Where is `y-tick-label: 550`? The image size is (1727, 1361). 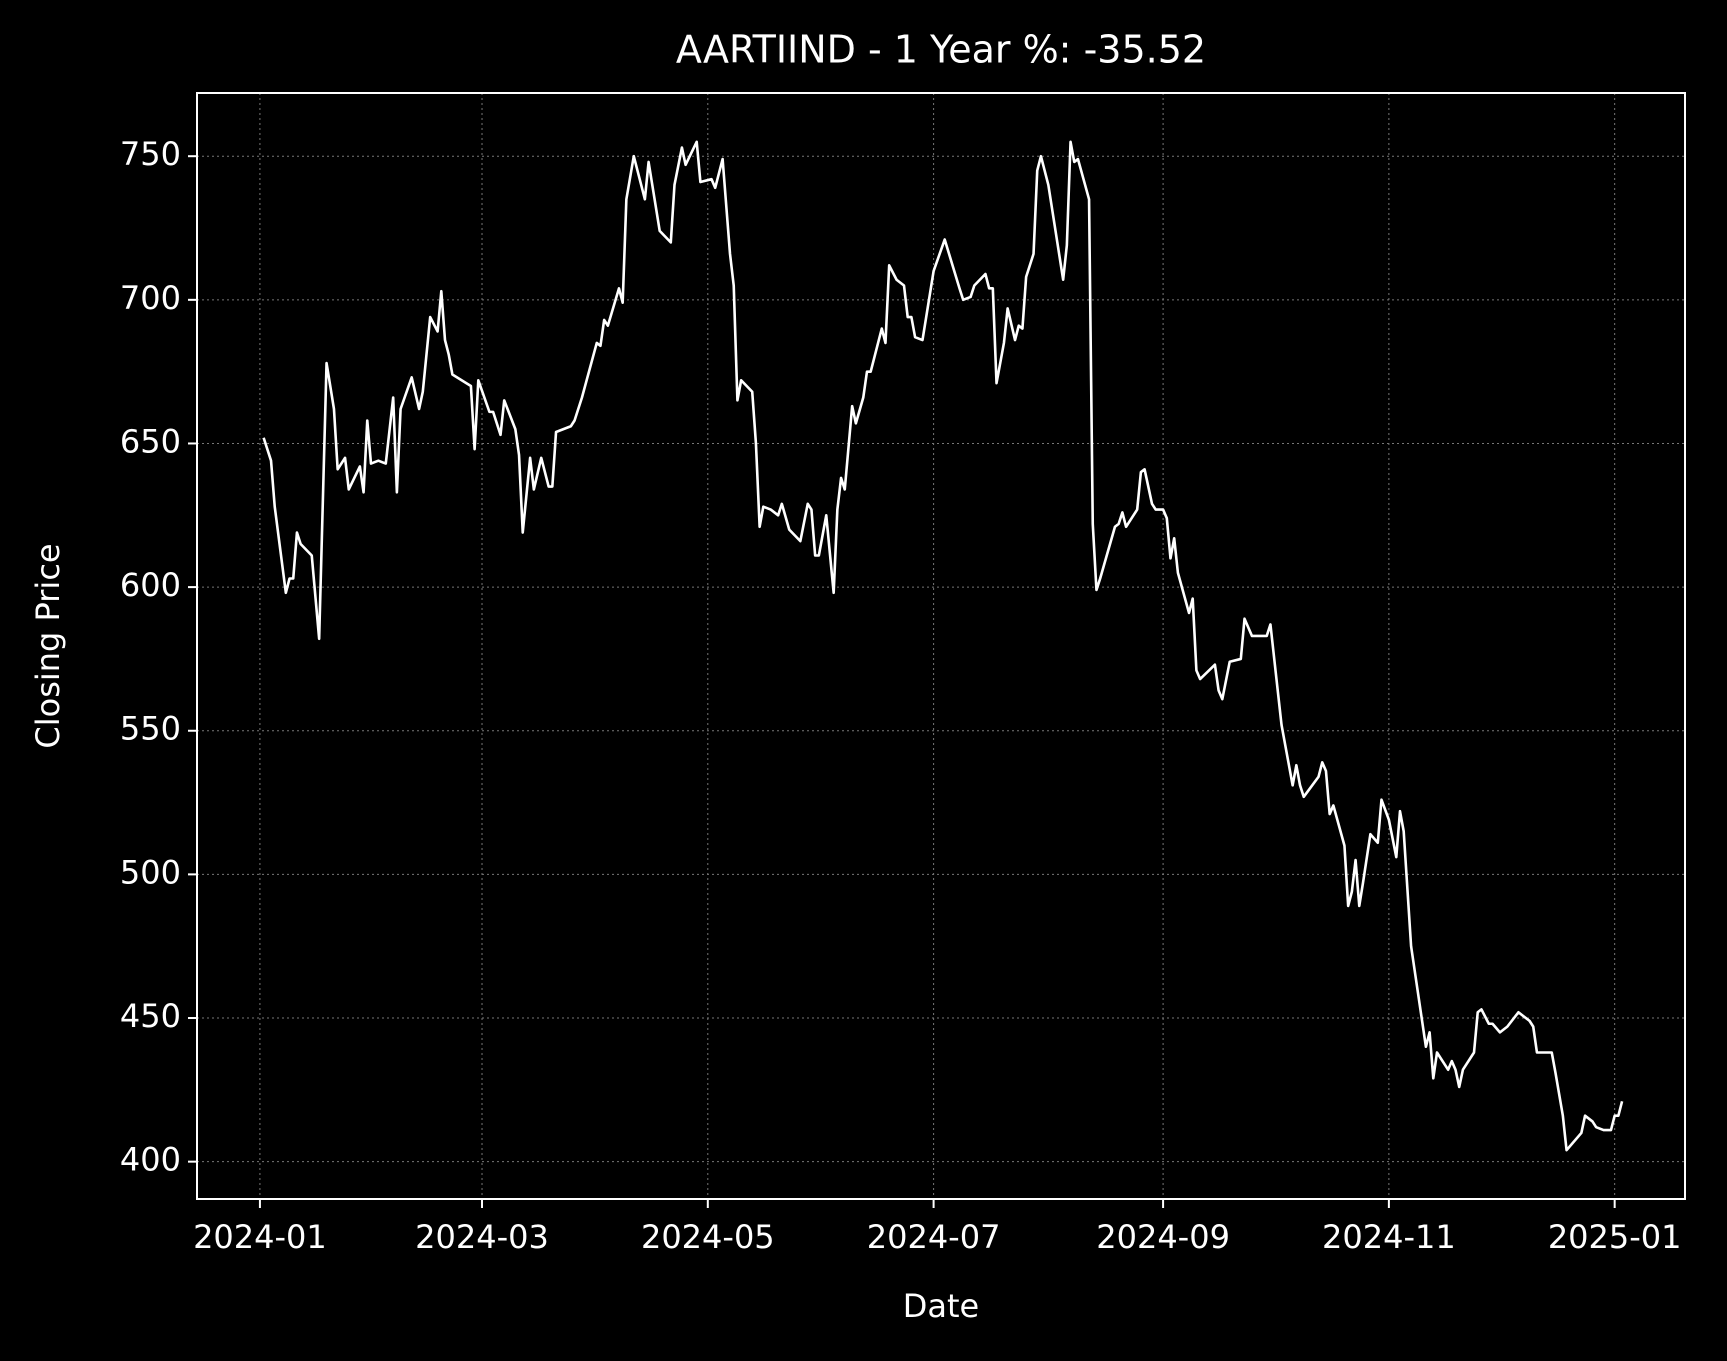 y-tick-label: 550 is located at coordinates (150, 729).